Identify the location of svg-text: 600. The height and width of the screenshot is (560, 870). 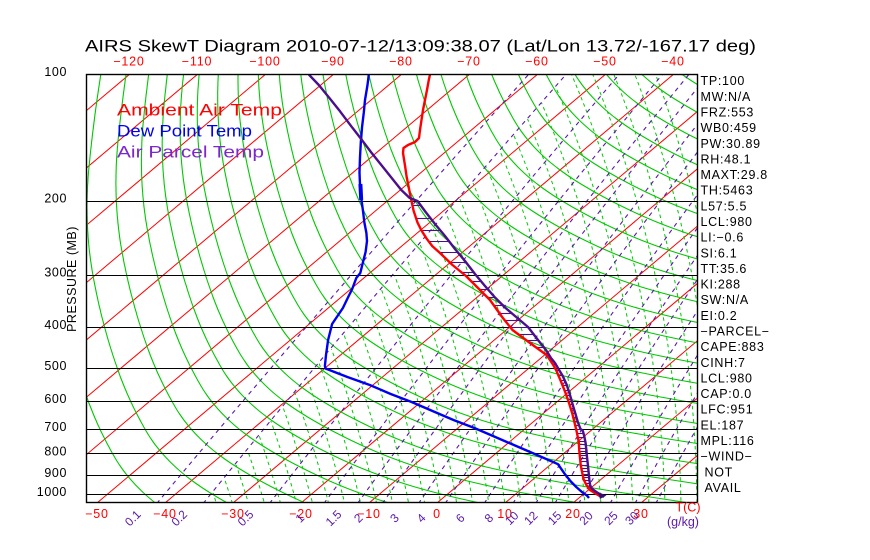
(55, 399).